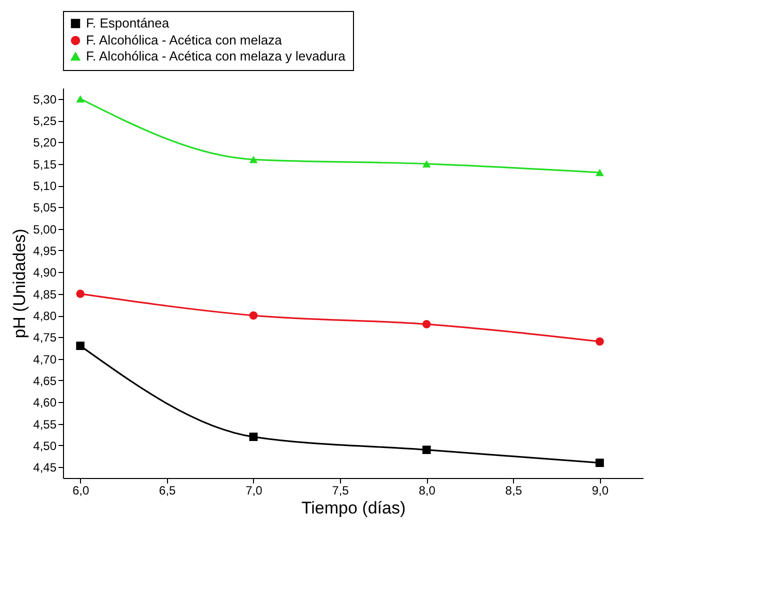  I want to click on y-tick-label: 4,50, so click(45, 446).